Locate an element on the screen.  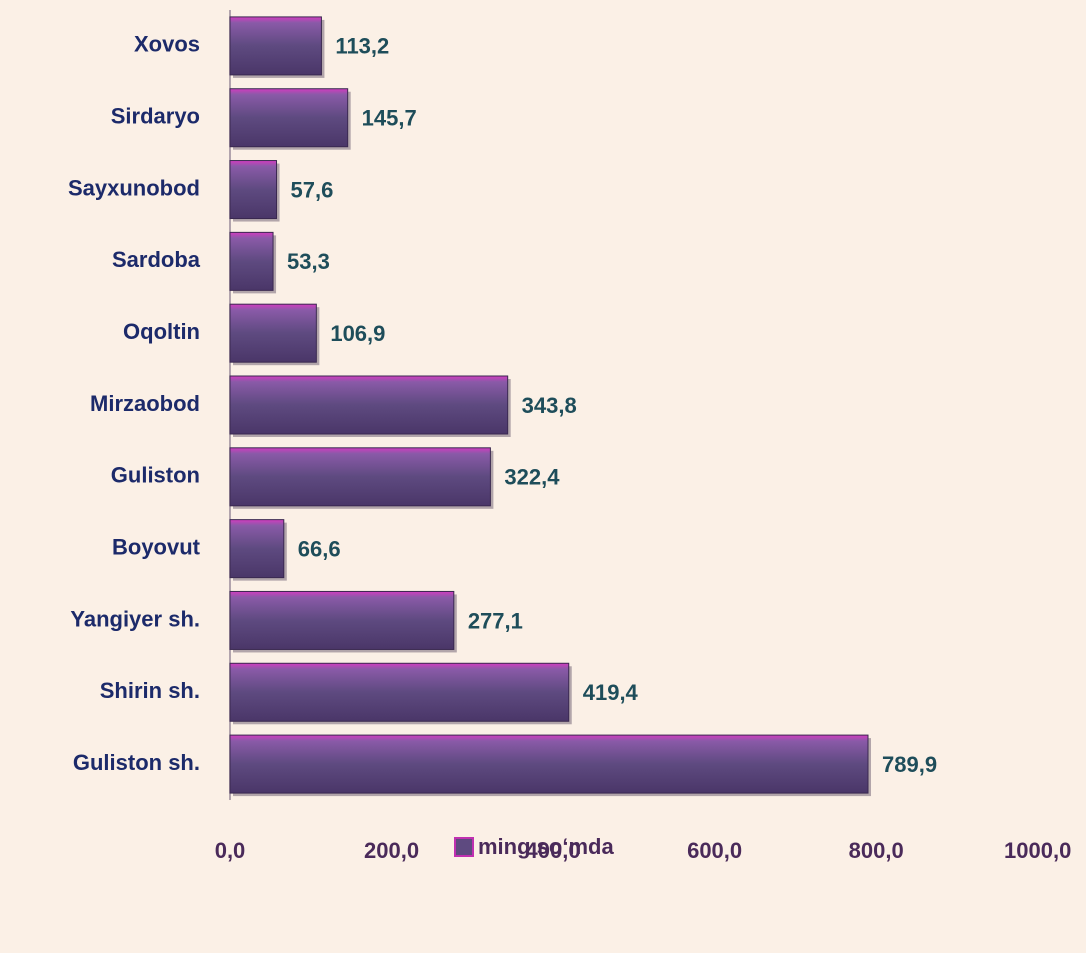
category-label: Mirzaobod is located at coordinates (145, 403).